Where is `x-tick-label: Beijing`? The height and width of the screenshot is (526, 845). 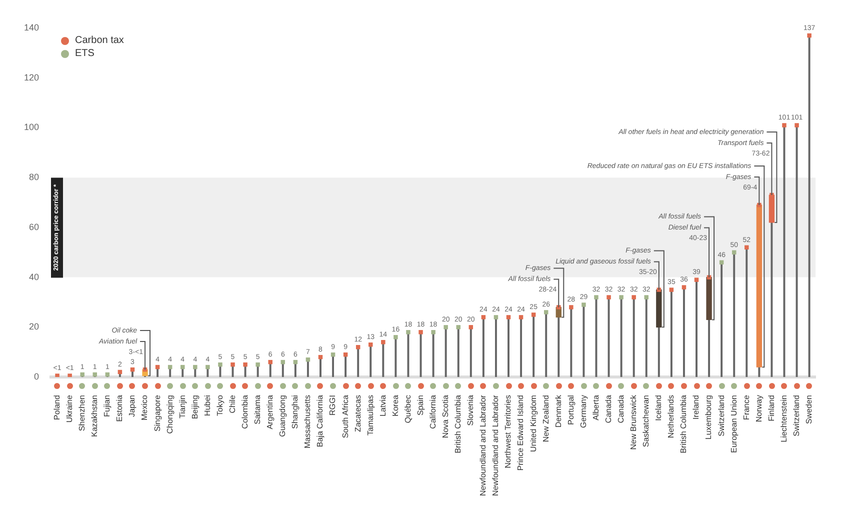 x-tick-label: Beijing is located at coordinates (195, 407).